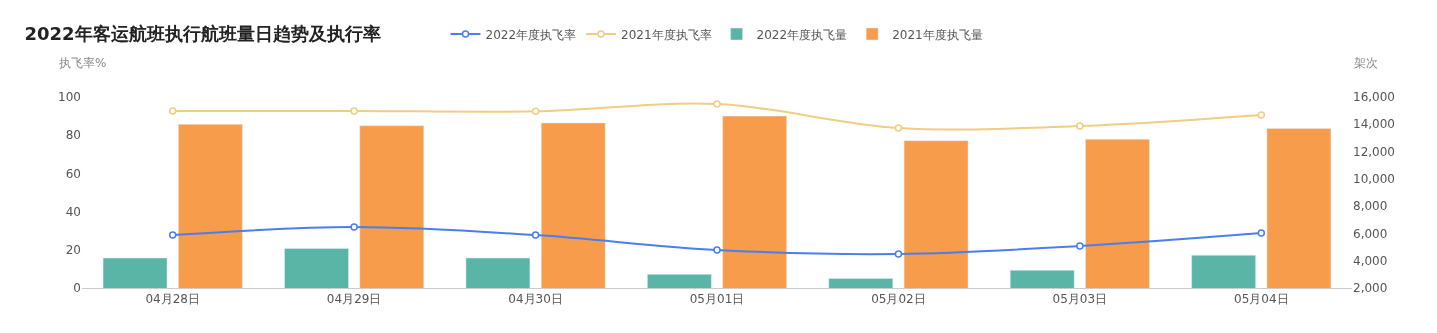 This screenshot has height=333, width=1437. I want to click on y2-tick-label: 14,000, so click(1374, 124).